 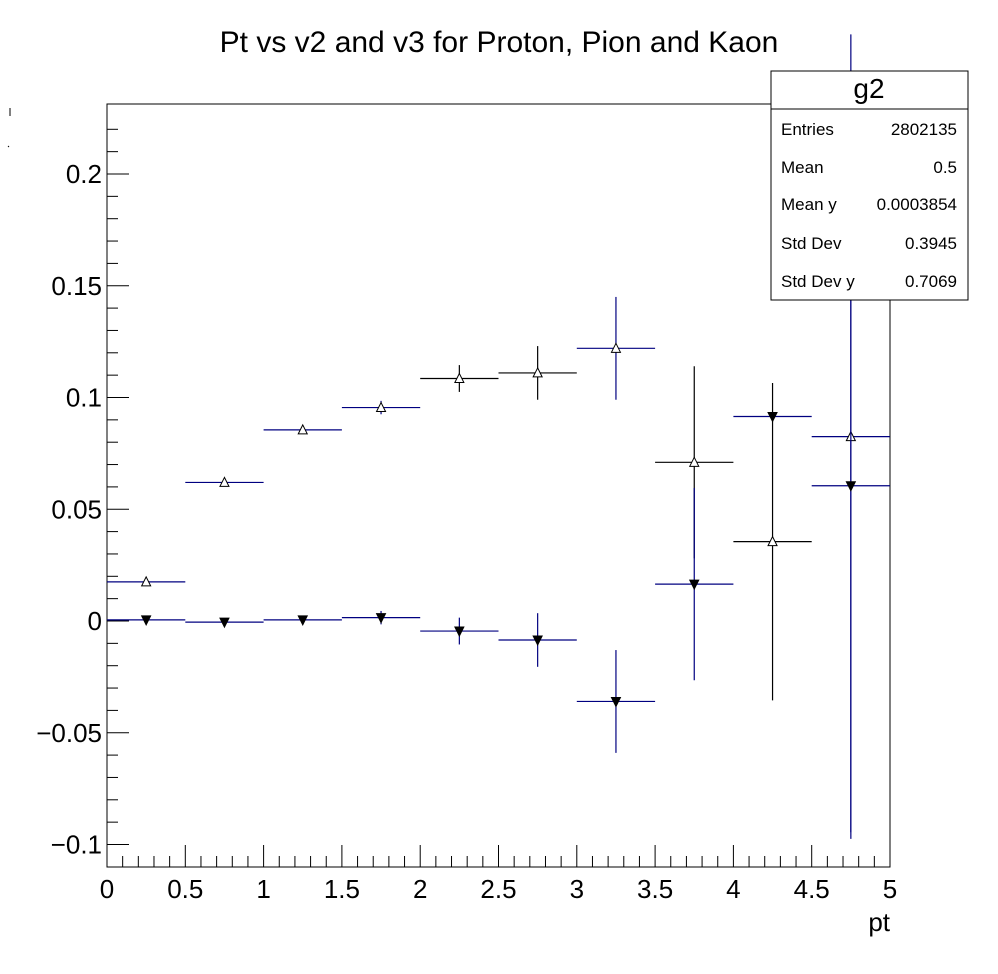 I want to click on y-tick-label: 0, so click(x=95, y=621).